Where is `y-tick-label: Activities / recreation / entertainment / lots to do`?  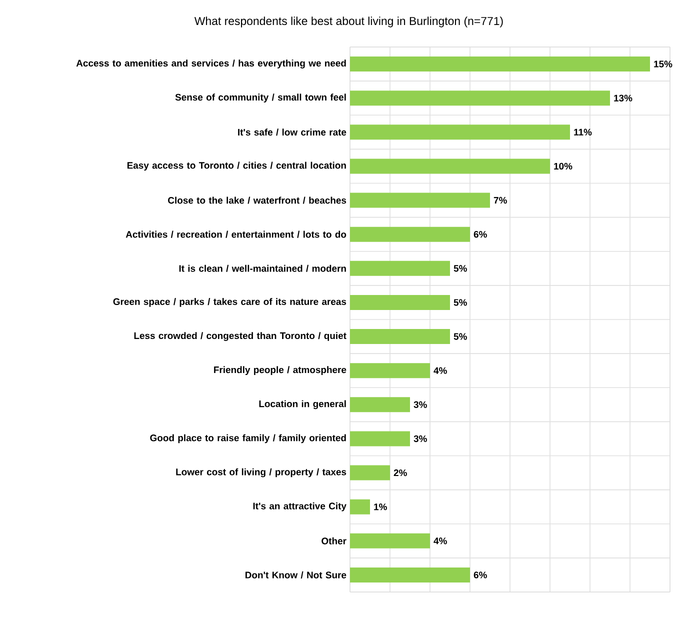 y-tick-label: Activities / recreation / entertainment / lots to do is located at coordinates (236, 234).